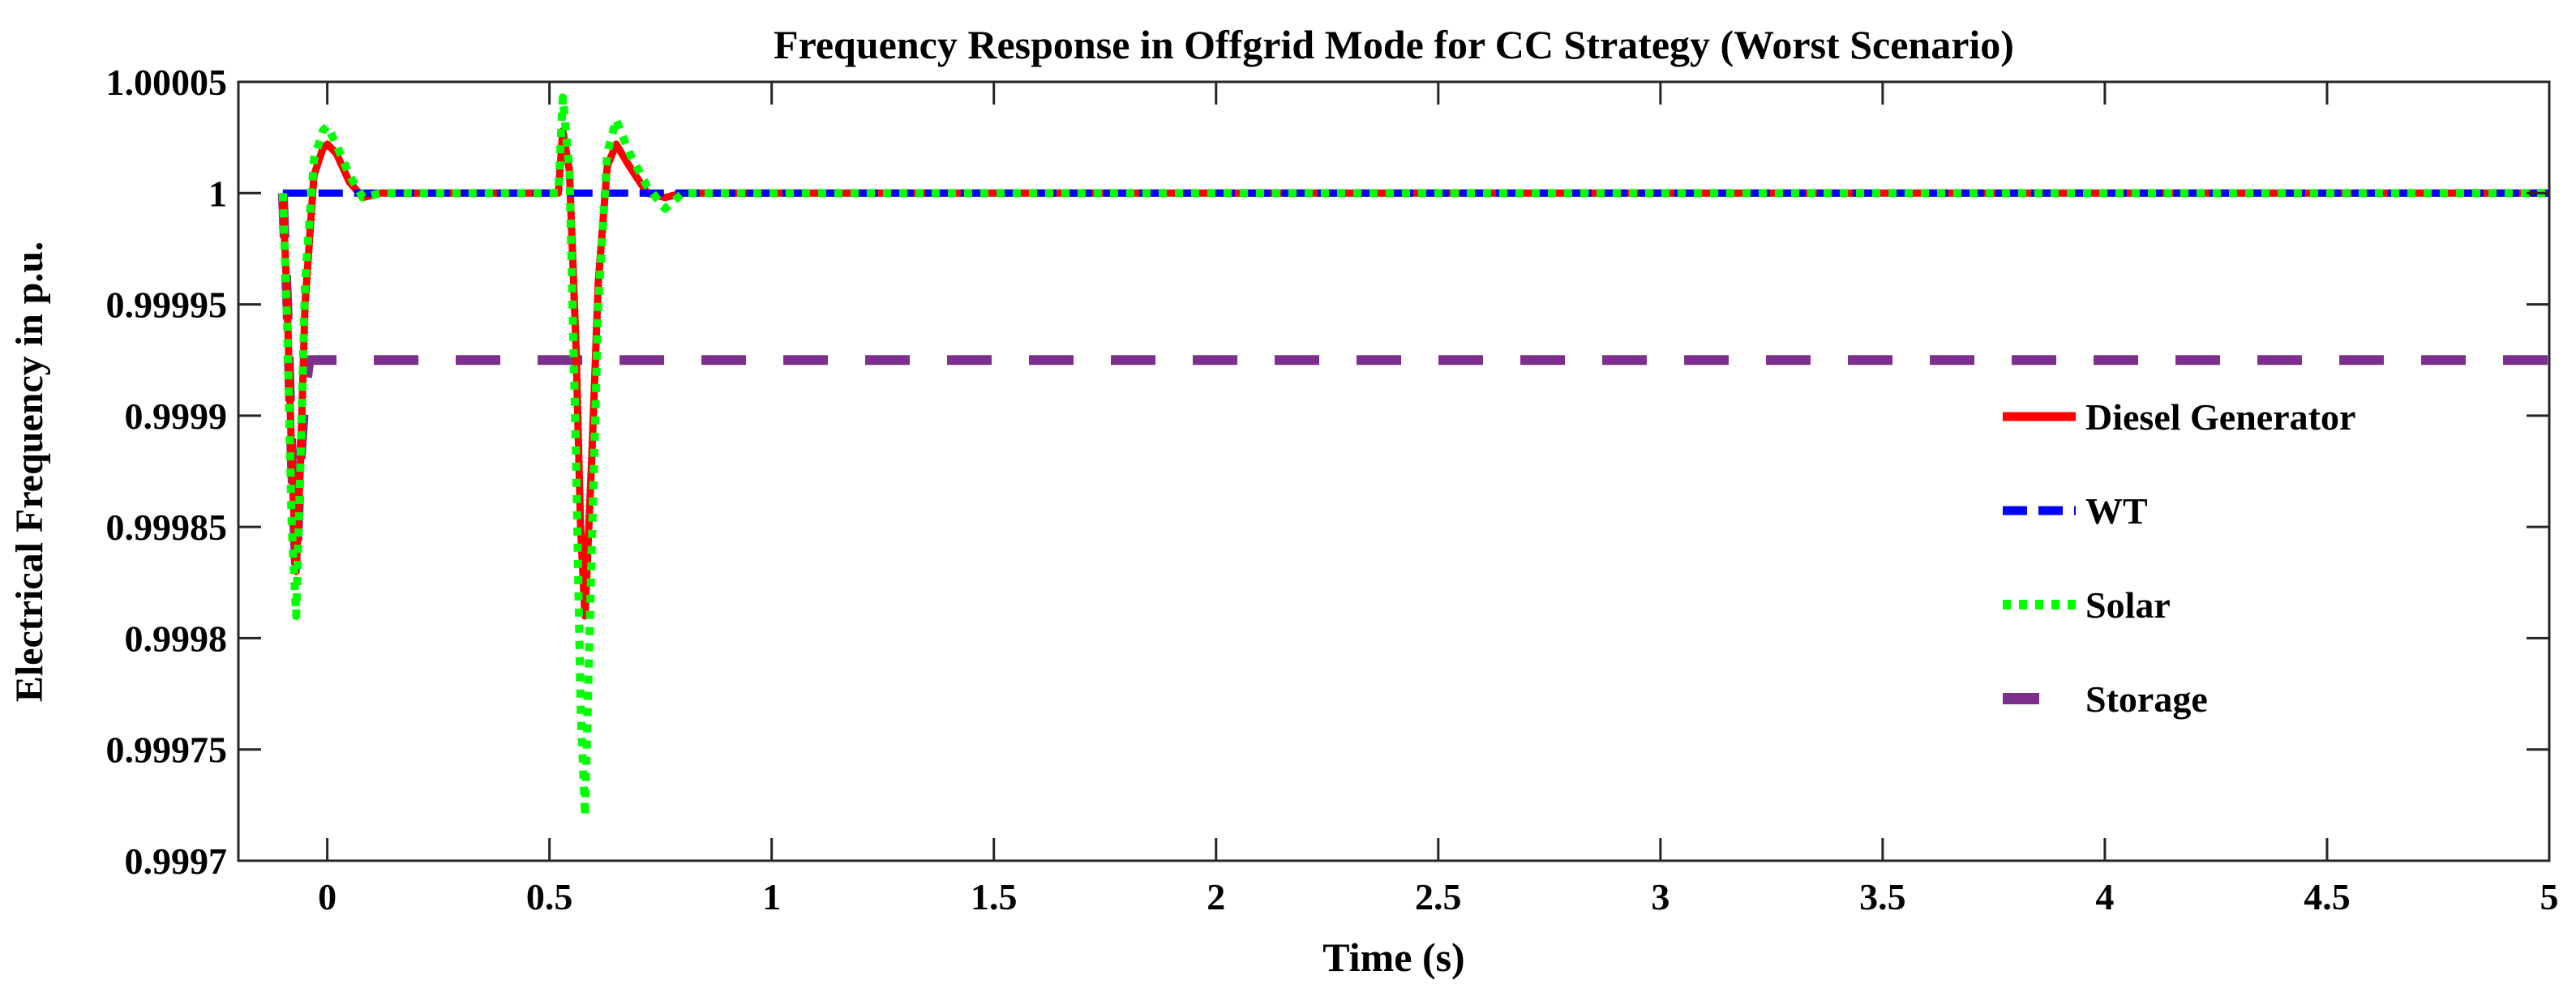  Describe the element at coordinates (1660, 896) in the screenshot. I see `x-tick-label: 3` at that location.